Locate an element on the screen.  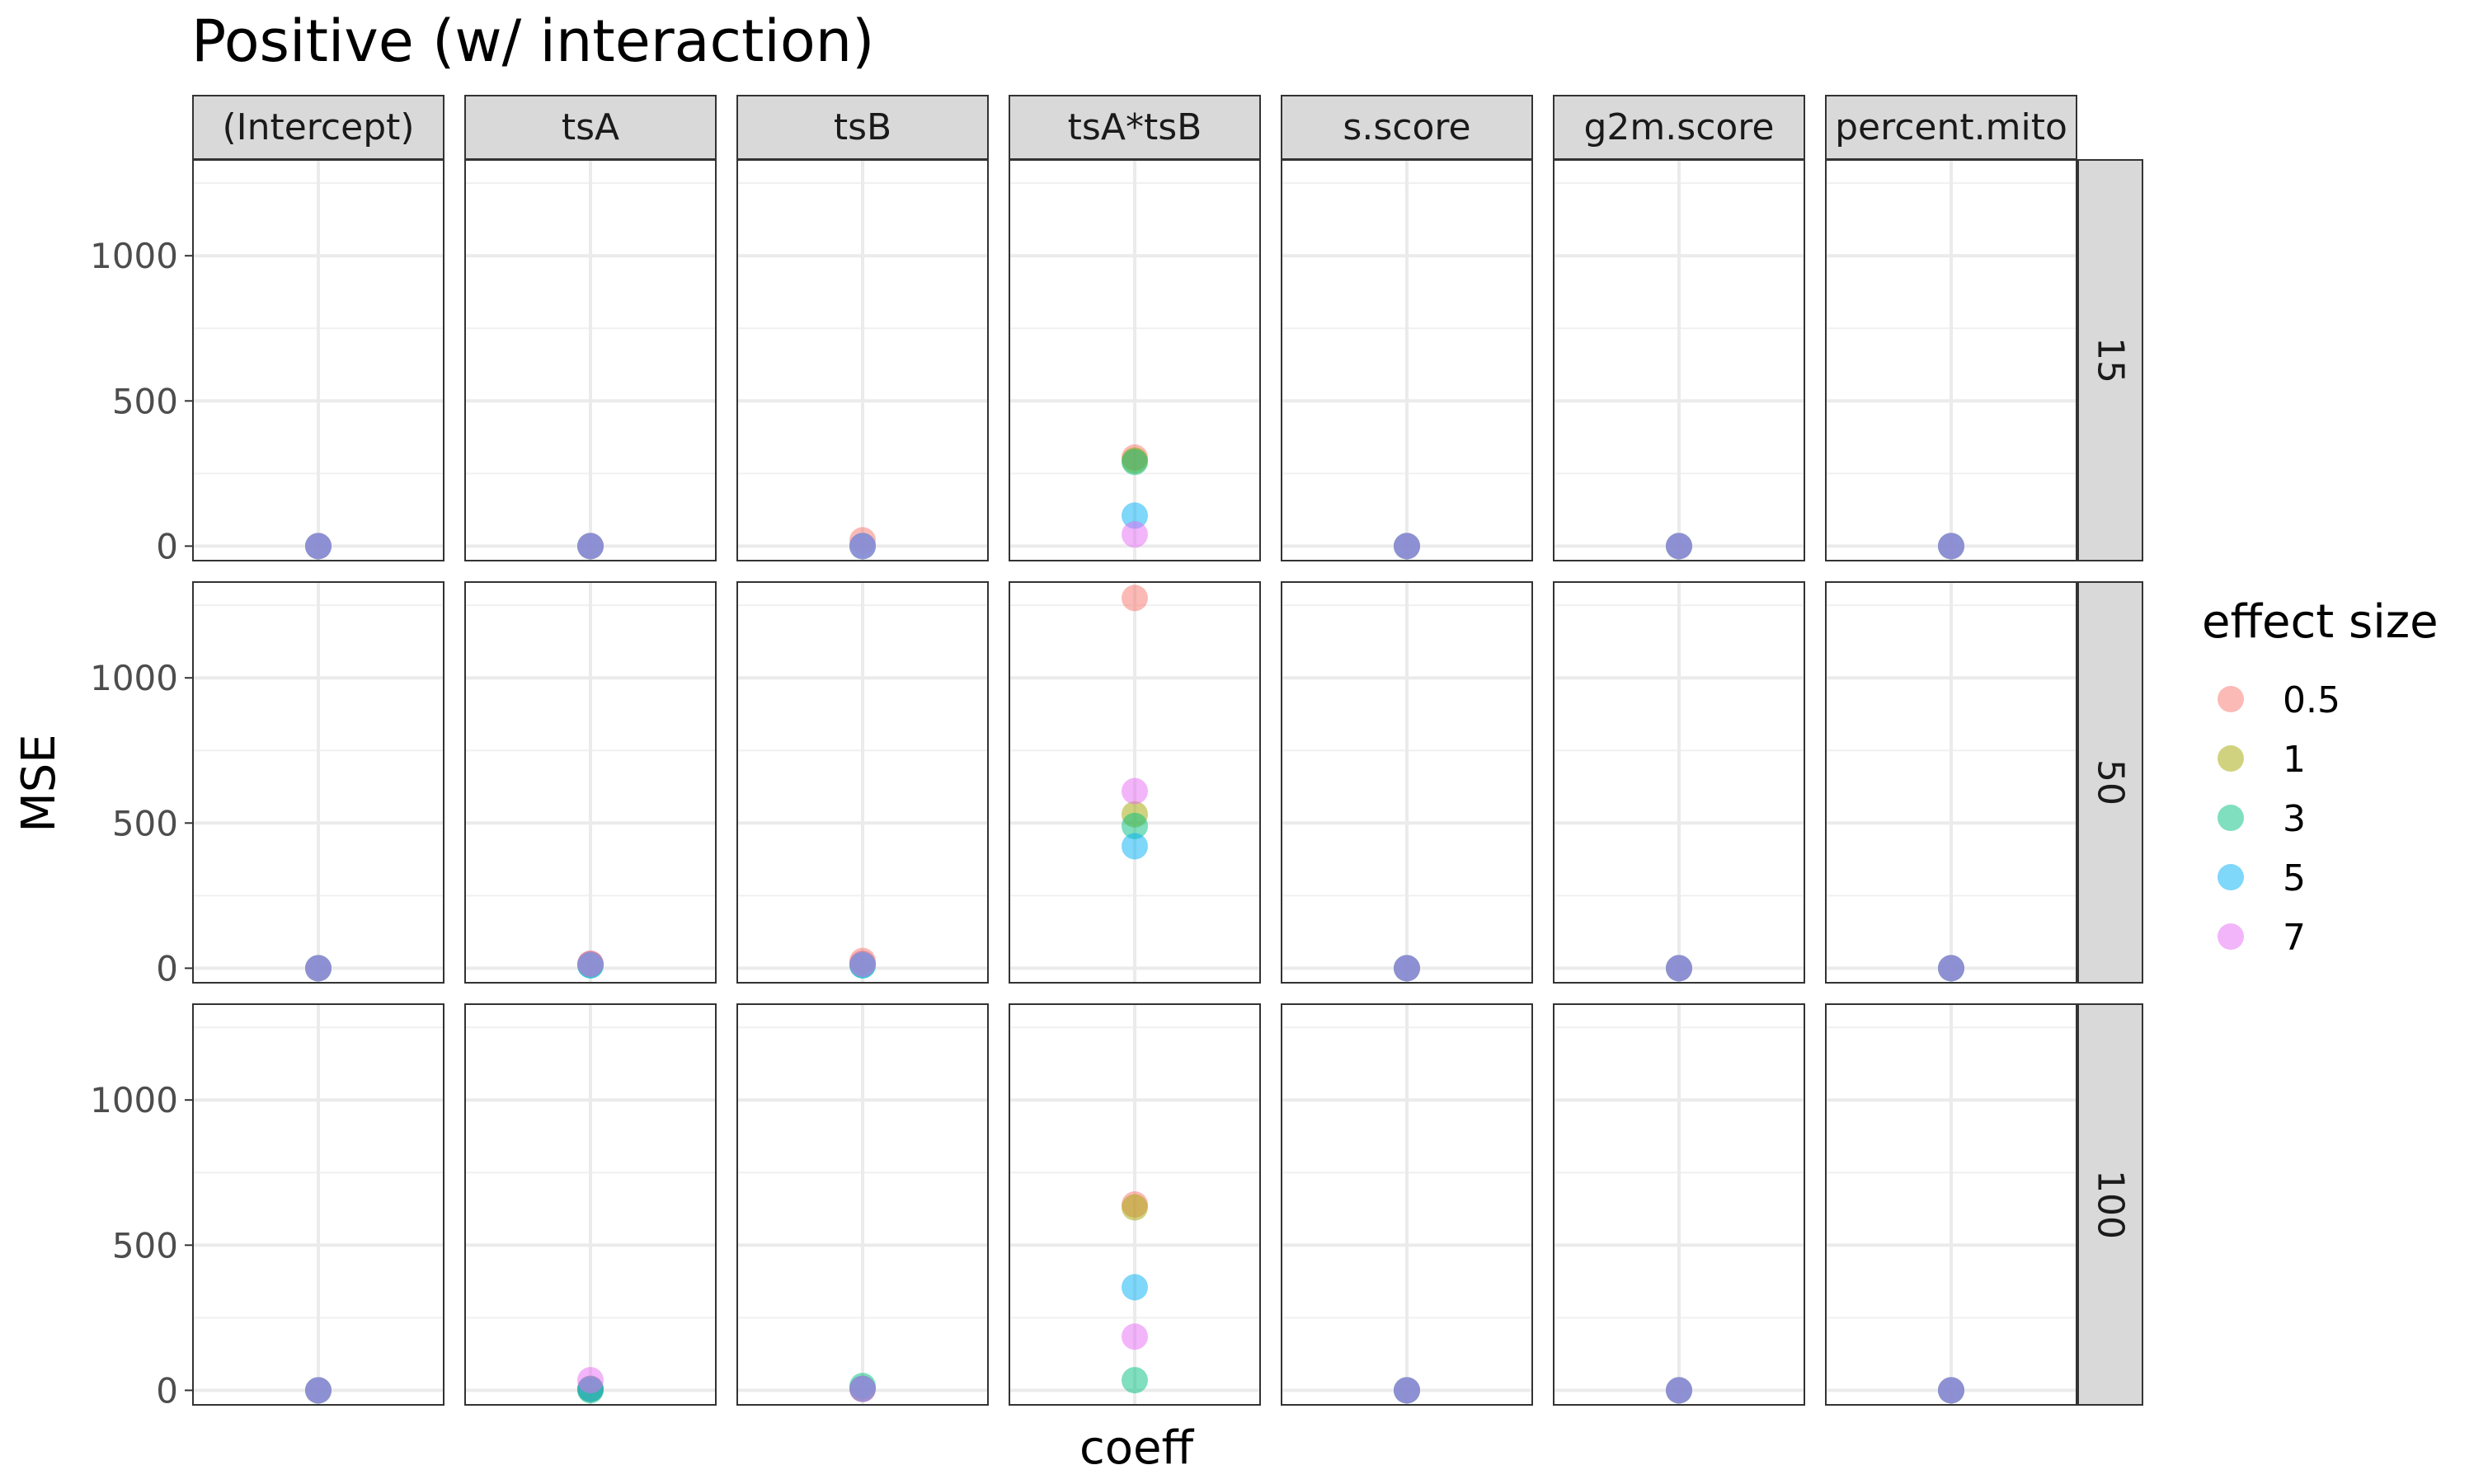
legend-label: 7 is located at coordinates (2294, 938).